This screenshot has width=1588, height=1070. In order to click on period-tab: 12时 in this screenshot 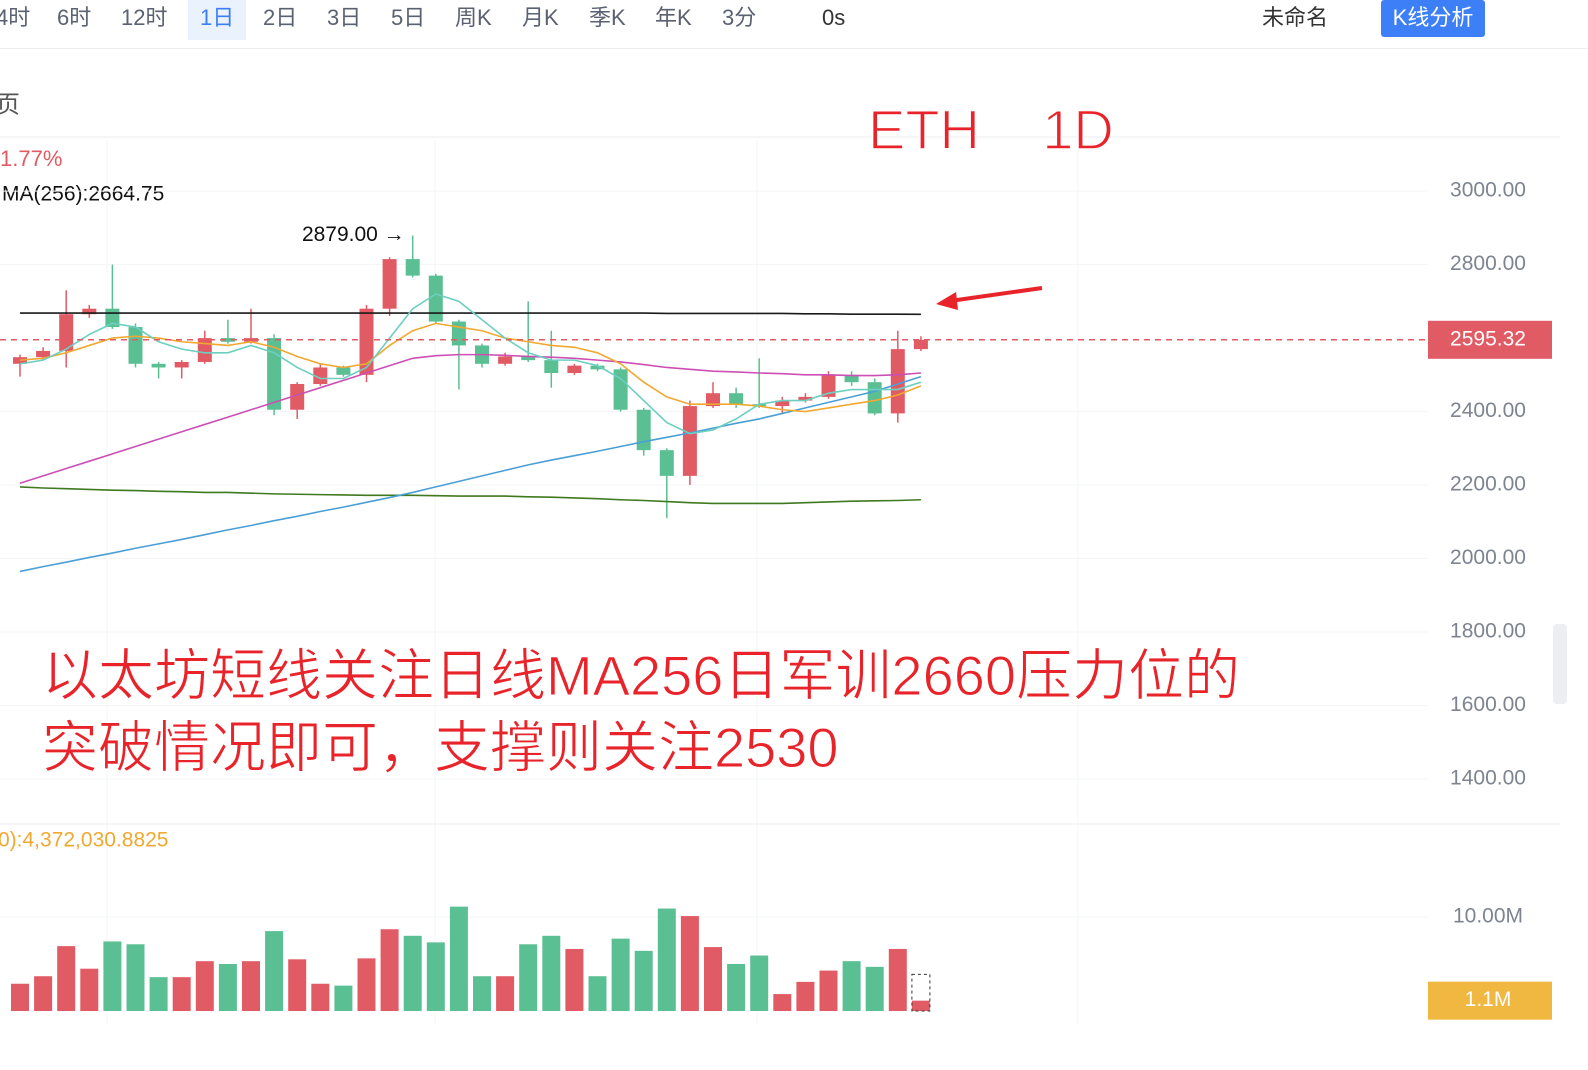, I will do `click(144, 17)`.